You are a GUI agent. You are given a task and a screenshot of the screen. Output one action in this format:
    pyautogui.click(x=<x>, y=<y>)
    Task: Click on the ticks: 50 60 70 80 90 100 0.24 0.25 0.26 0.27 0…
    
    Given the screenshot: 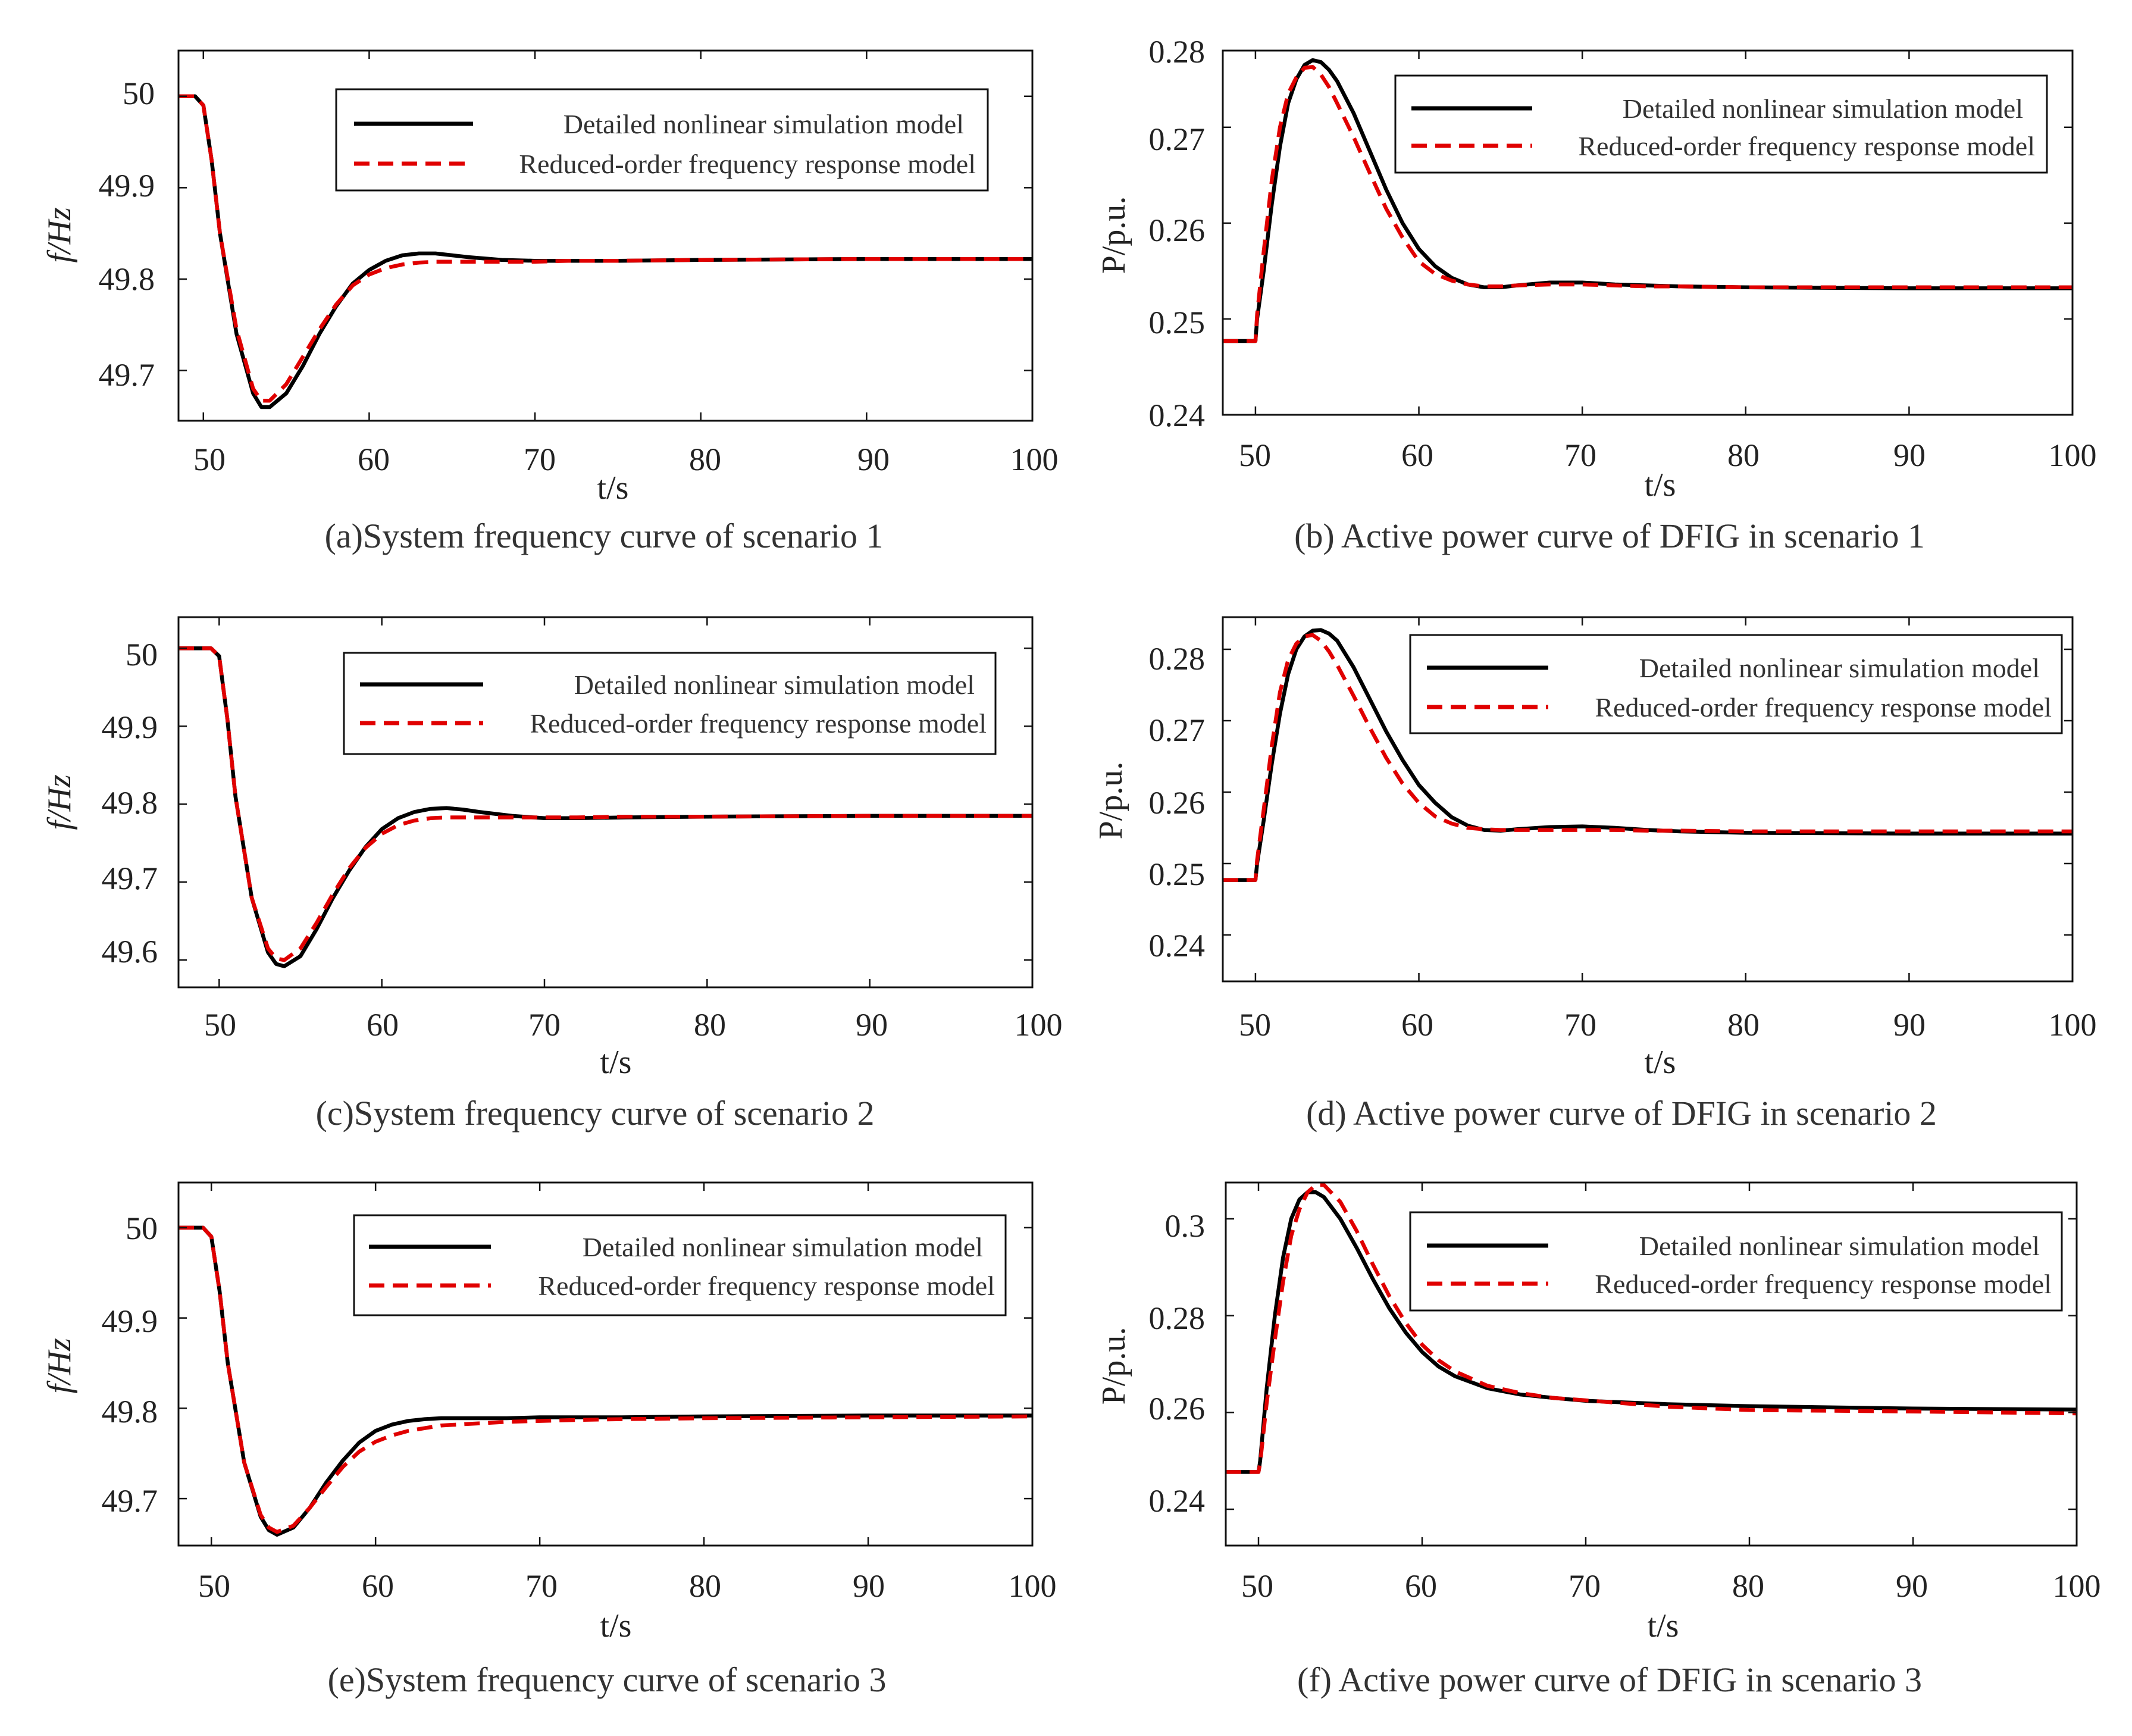 What is the action you would take?
    pyautogui.click(x=1623, y=842)
    